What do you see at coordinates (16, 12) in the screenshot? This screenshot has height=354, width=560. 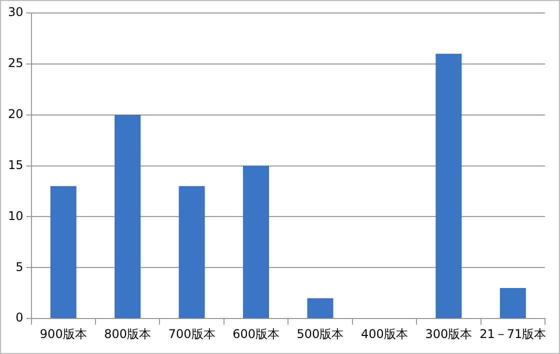 I see `y-tick-label: 30` at bounding box center [16, 12].